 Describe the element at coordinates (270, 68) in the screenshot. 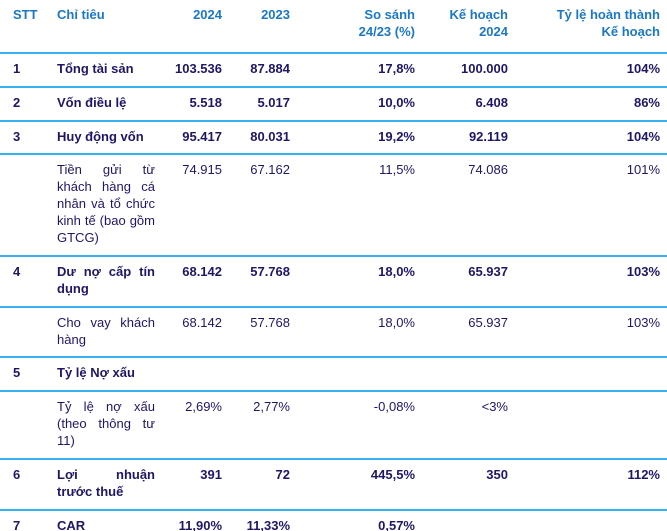

I see `cell-2023: 87.884` at that location.